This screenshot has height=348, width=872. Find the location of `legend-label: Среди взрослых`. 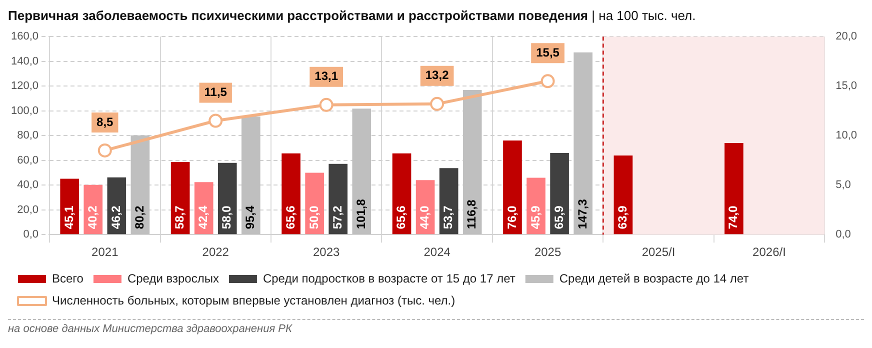

legend-label: Среди взрослых is located at coordinates (173, 278).